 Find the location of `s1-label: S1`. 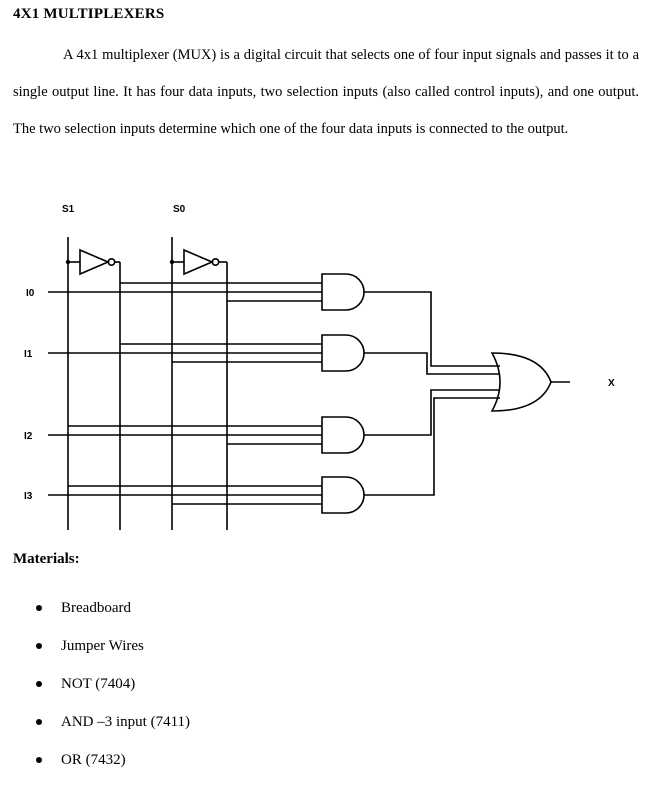

s1-label: S1 is located at coordinates (68, 209).